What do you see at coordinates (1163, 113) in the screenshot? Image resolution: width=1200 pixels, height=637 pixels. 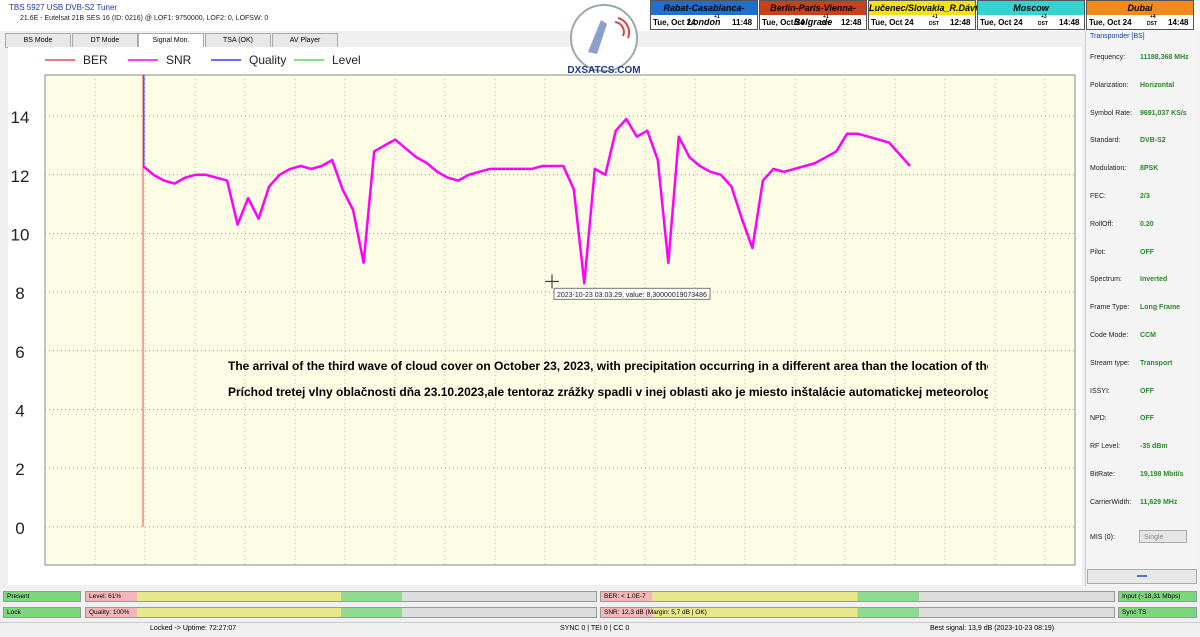 I see `field-value: 9691,037 KS/s` at bounding box center [1163, 113].